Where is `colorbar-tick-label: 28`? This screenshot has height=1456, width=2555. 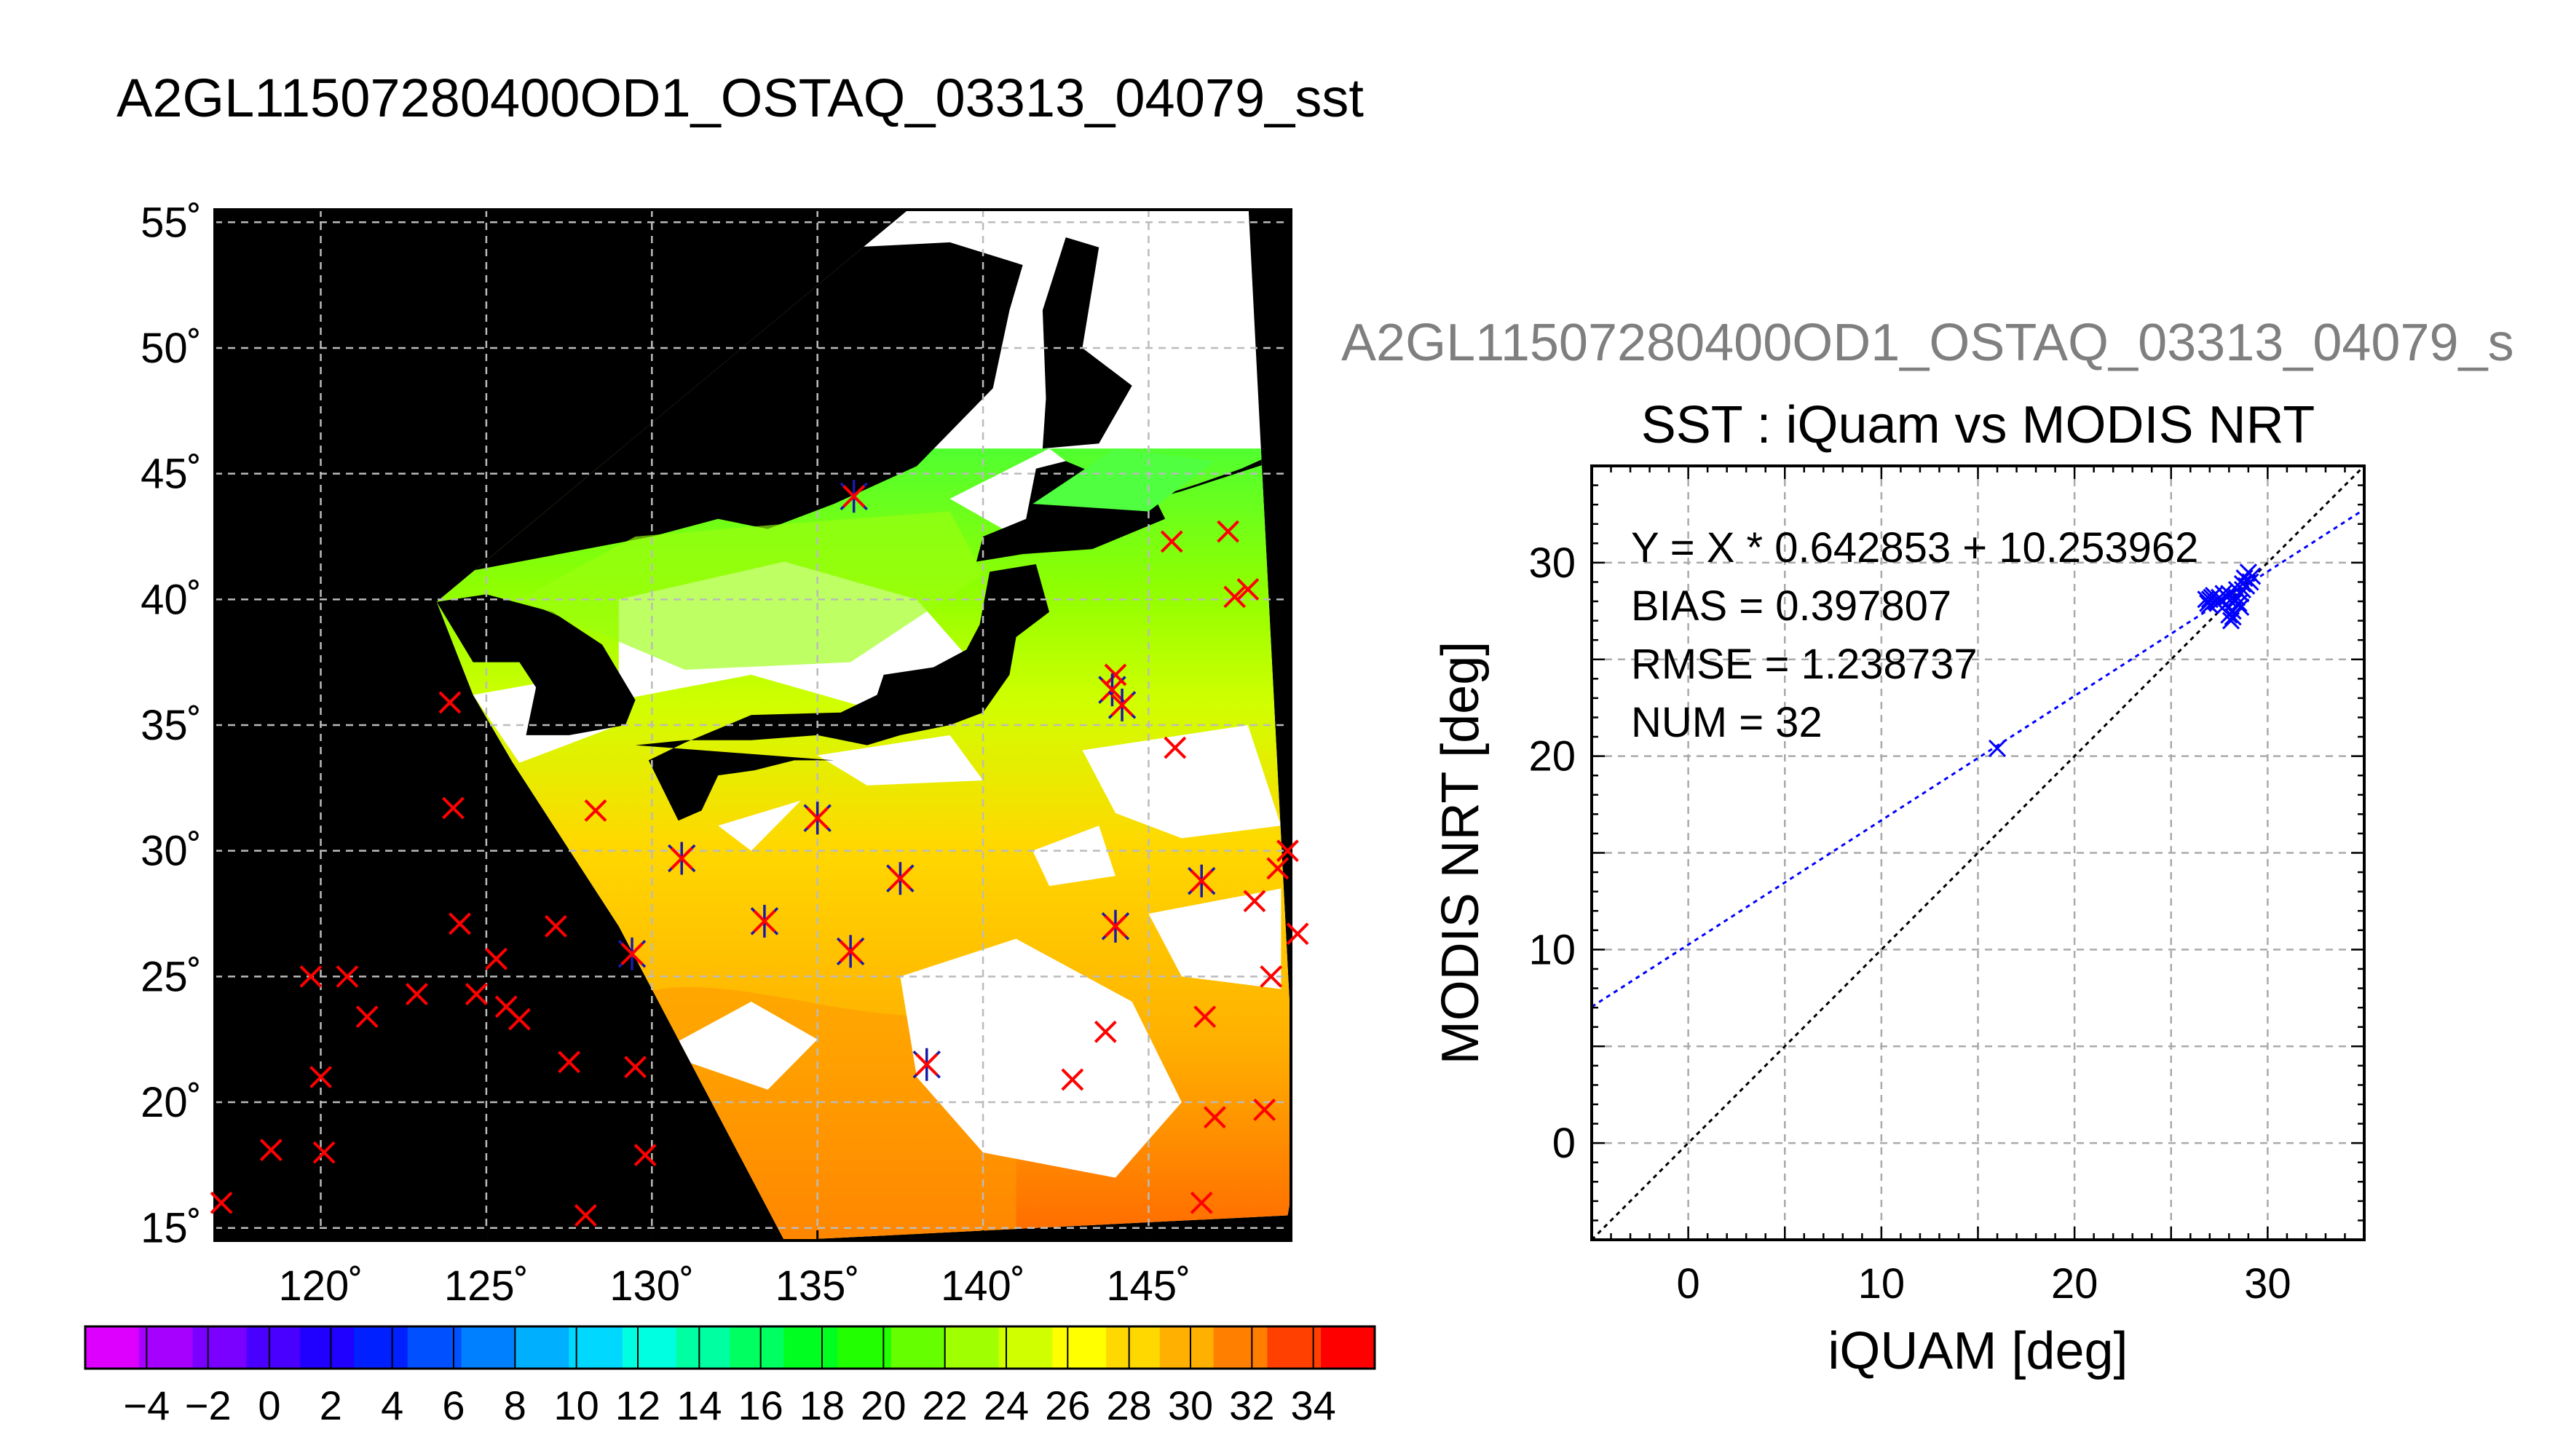
colorbar-tick-label: 28 is located at coordinates (1129, 1405).